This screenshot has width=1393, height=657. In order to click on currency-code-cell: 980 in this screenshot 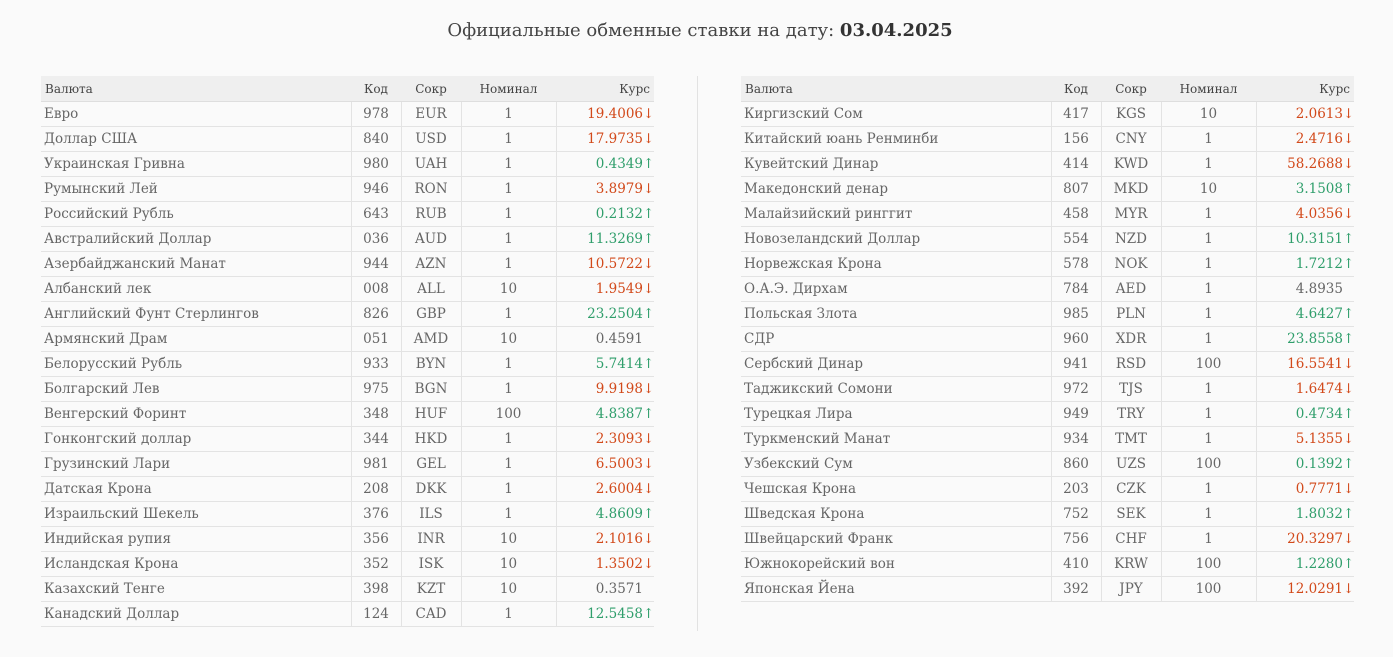, I will do `click(375, 164)`.